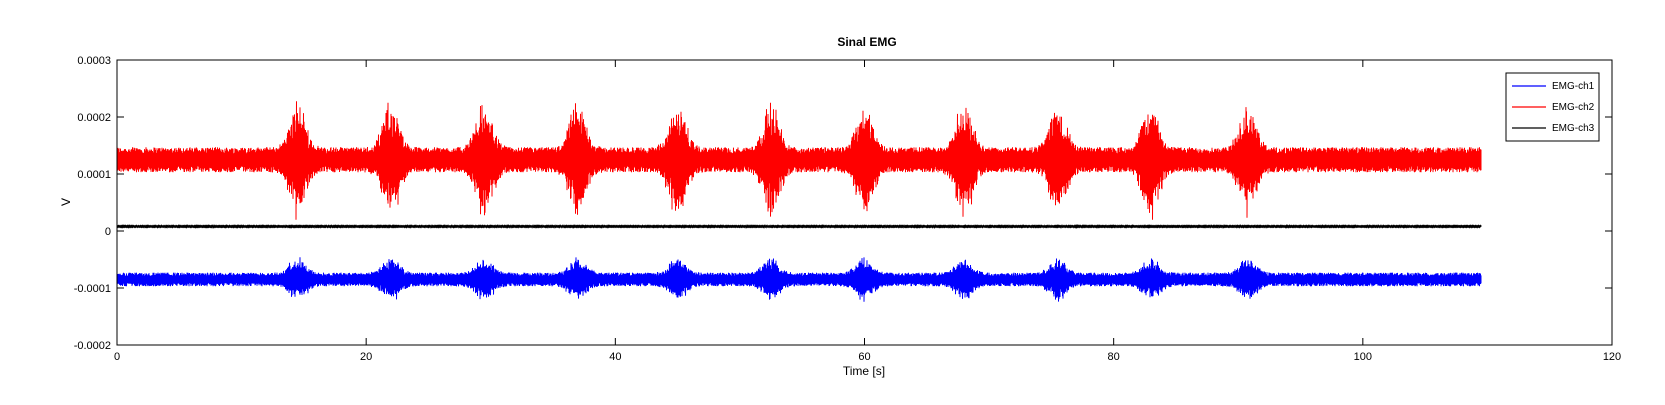 This screenshot has width=1665, height=405. What do you see at coordinates (92, 346) in the screenshot?
I see `y-tick-label: -0.0002` at bounding box center [92, 346].